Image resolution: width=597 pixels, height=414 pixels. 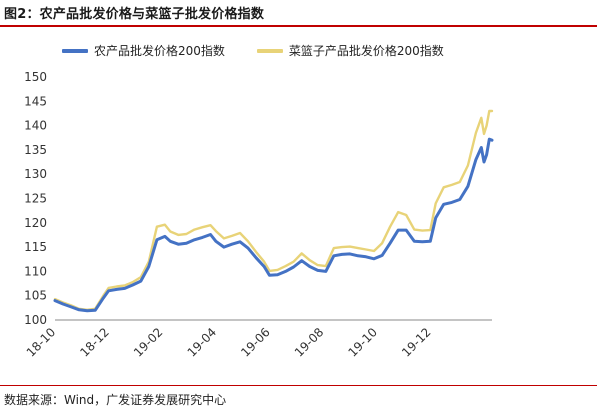 What do you see at coordinates (309, 342) in the screenshot?
I see `x-tick-label: 19-08` at bounding box center [309, 342].